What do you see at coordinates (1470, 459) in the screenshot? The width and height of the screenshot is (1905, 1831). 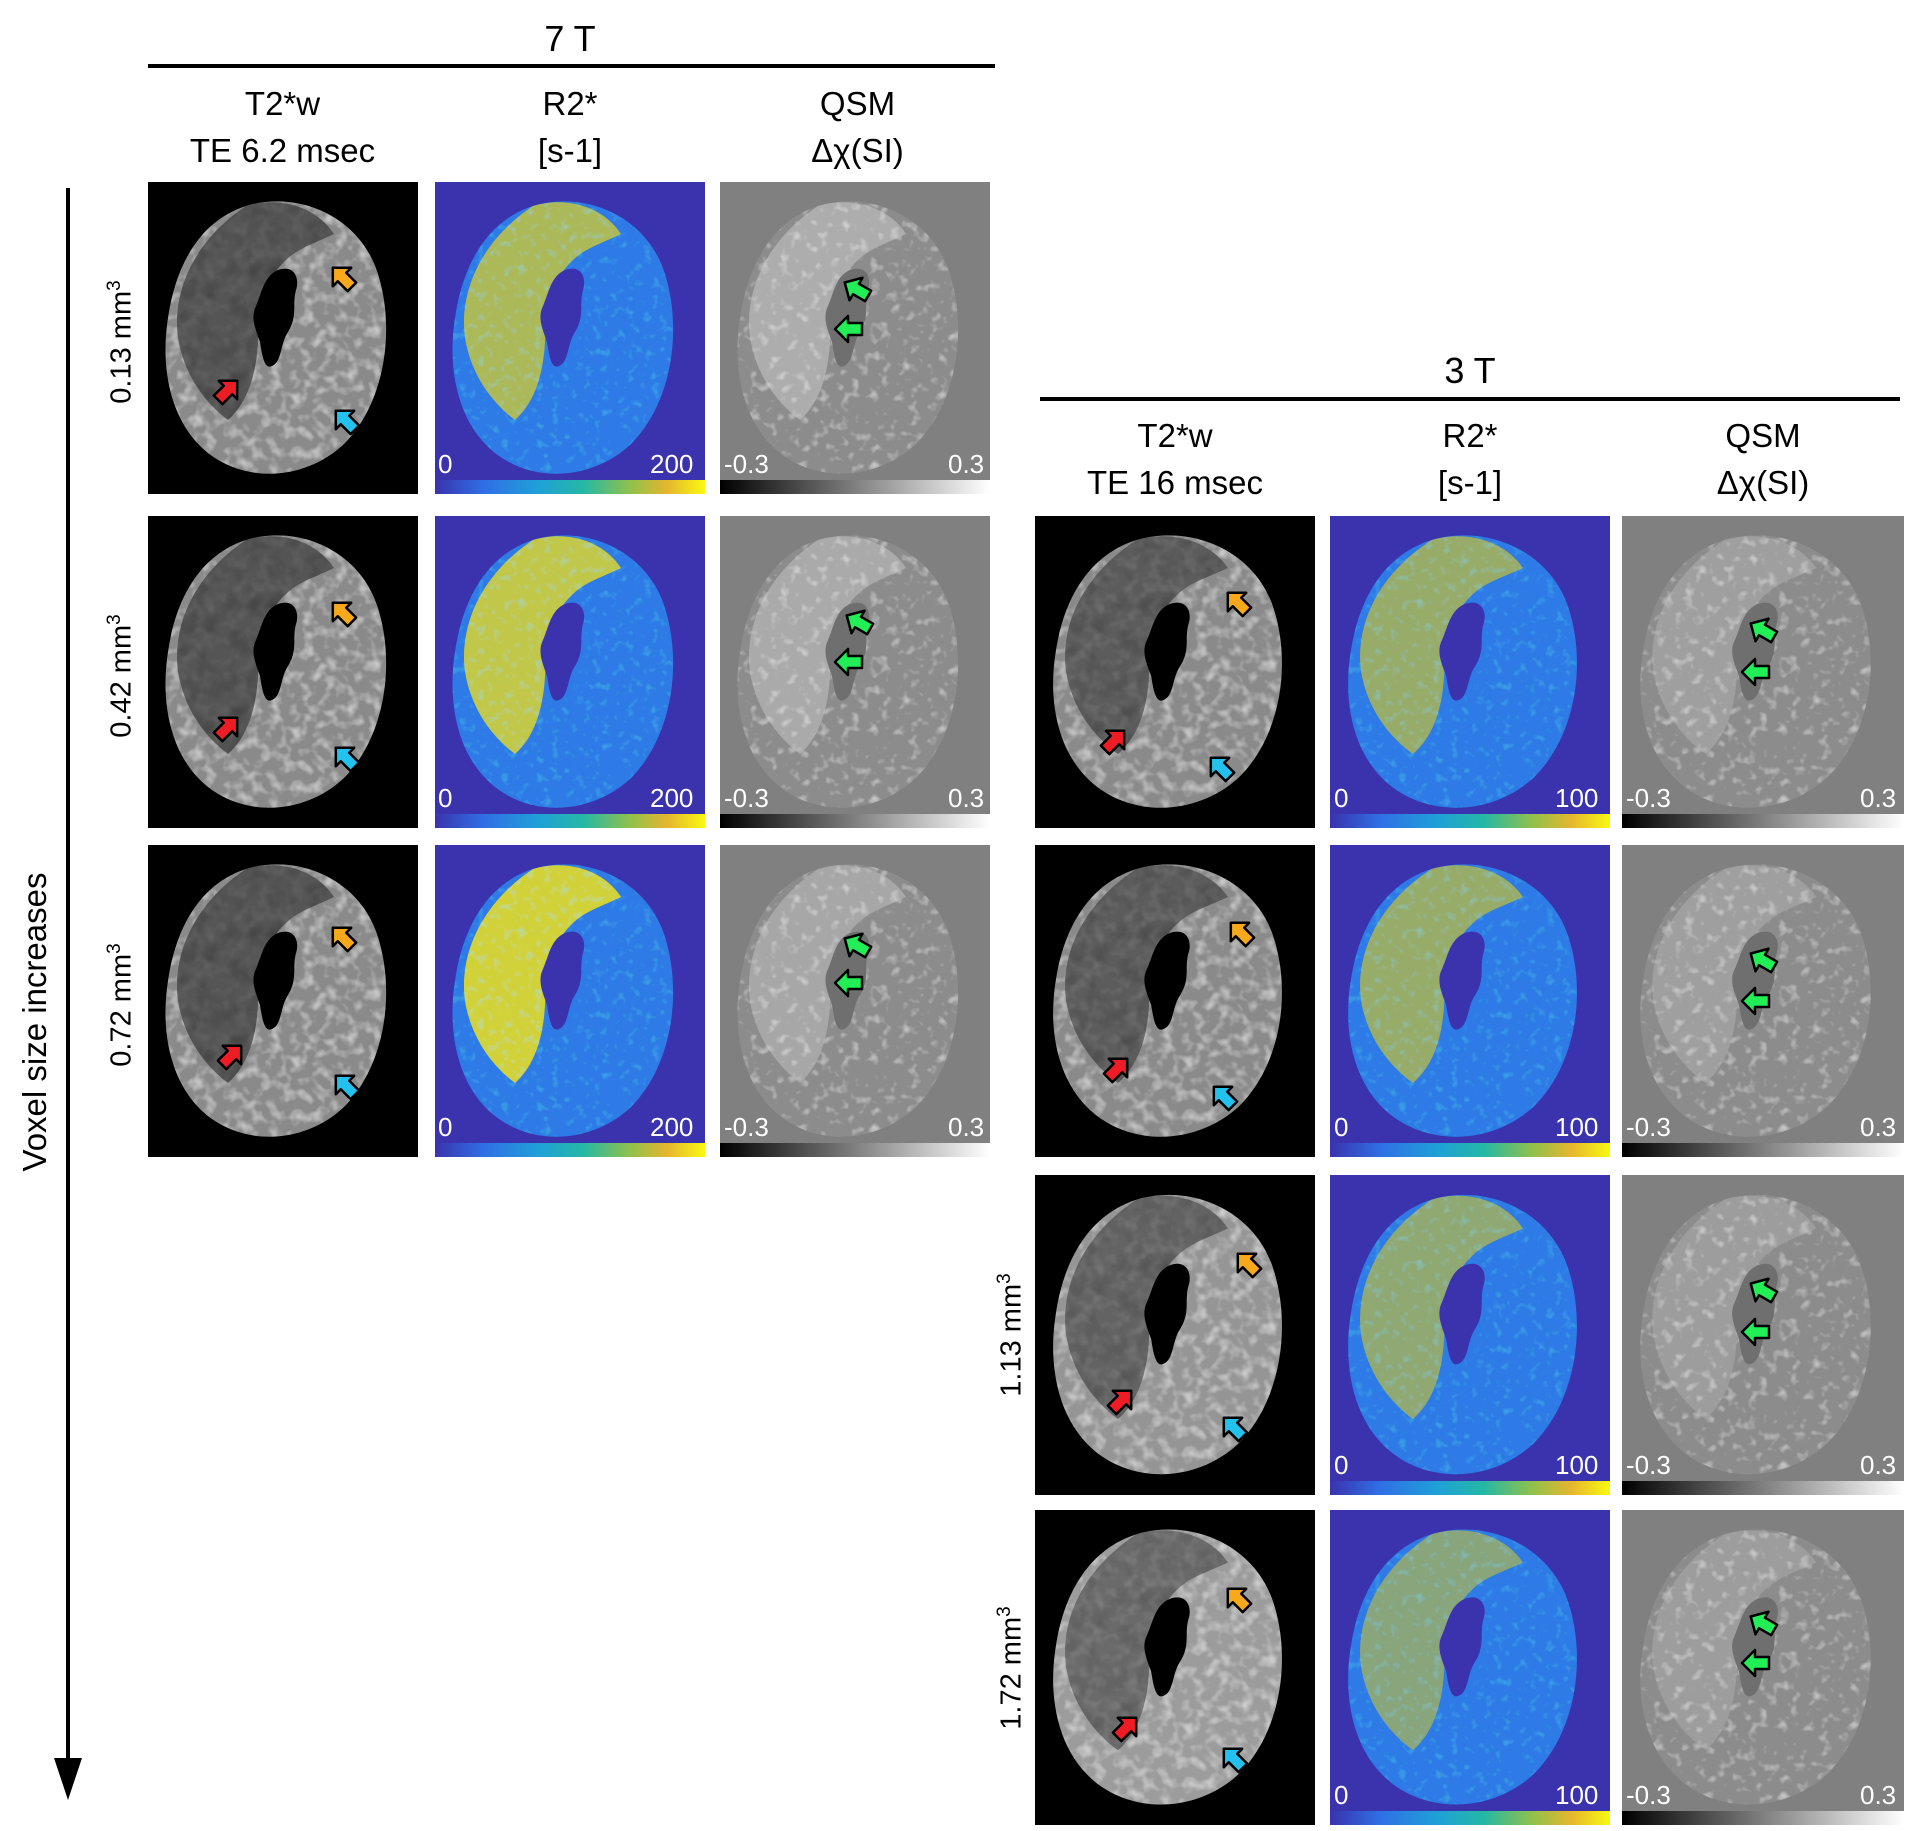 I see `col-3t-r2-header: R2* [s-1]` at bounding box center [1470, 459].